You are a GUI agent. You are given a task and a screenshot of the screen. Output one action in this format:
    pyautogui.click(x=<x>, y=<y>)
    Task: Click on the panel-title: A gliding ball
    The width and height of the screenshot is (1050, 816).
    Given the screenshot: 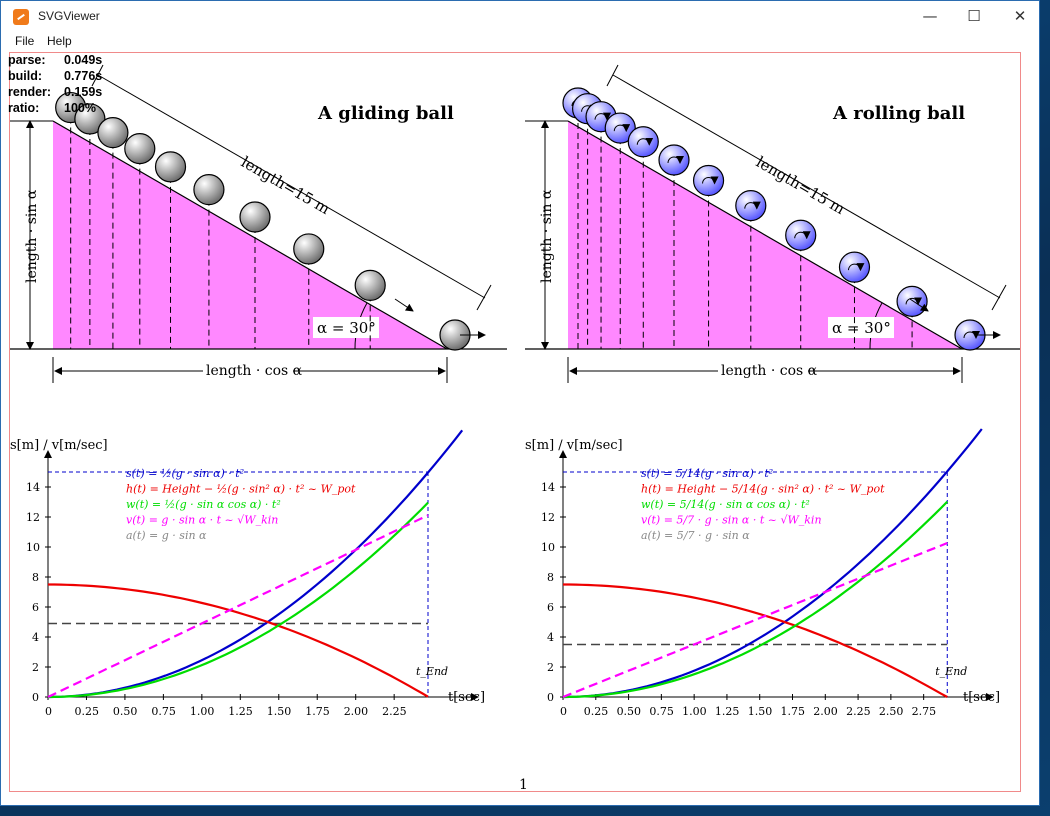 What is the action you would take?
    pyautogui.click(x=385, y=113)
    